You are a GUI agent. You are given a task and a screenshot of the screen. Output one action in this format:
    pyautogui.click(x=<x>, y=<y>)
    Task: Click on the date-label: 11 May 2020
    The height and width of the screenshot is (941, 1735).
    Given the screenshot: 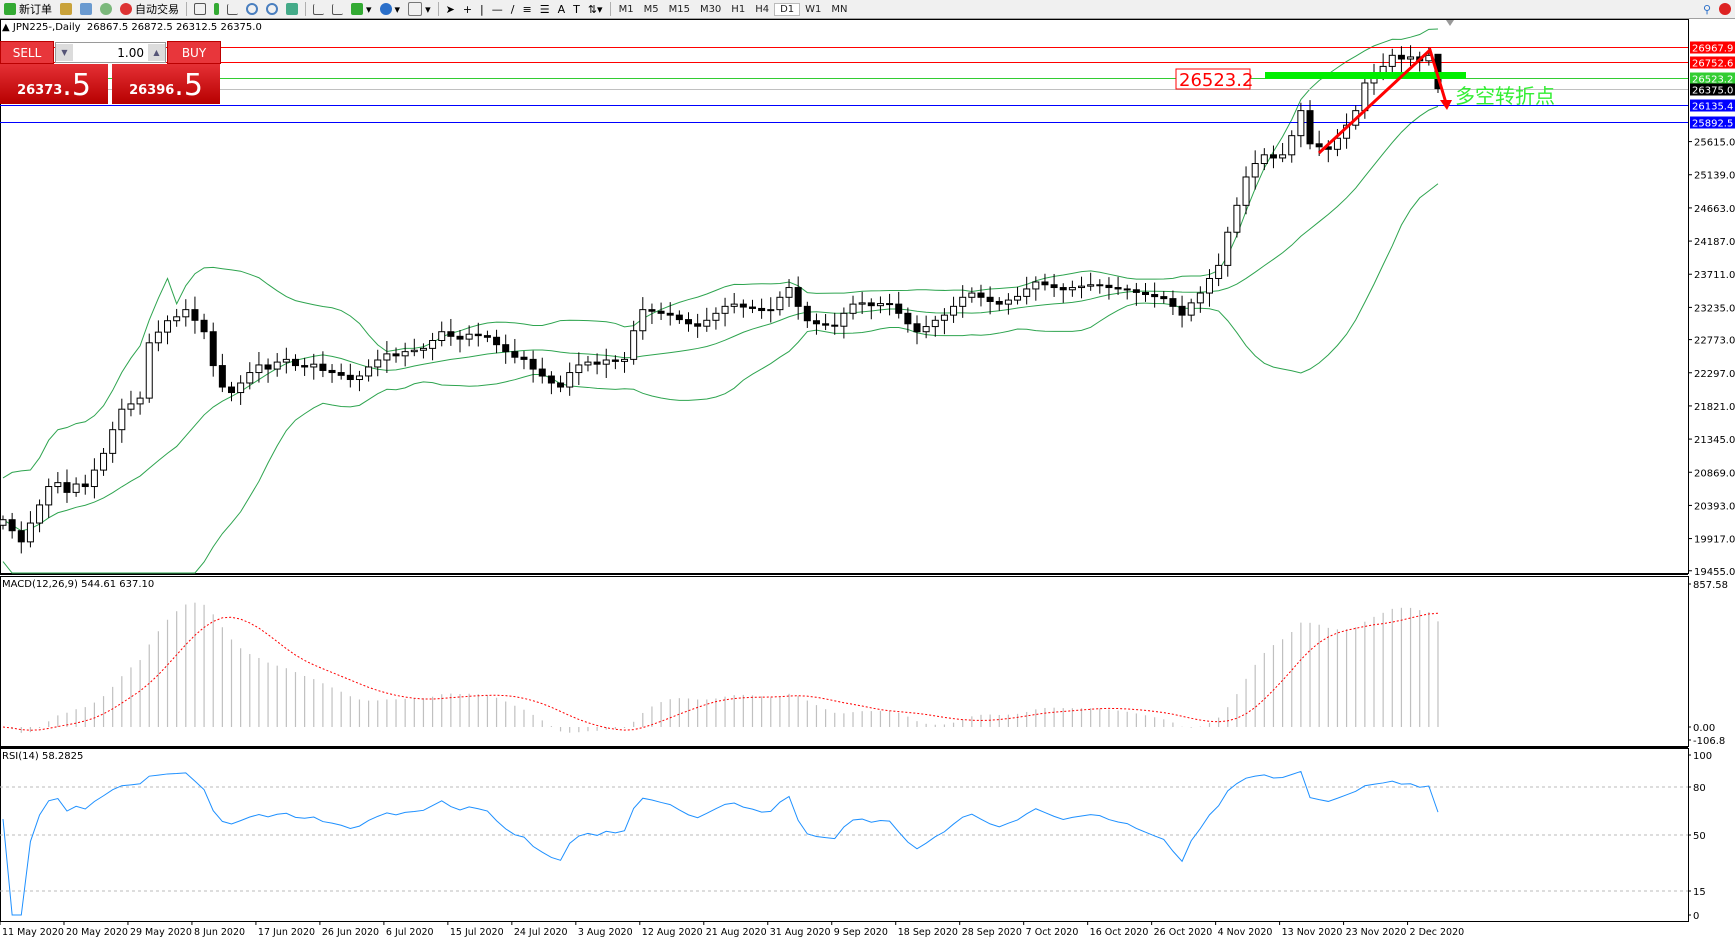 What is the action you would take?
    pyautogui.click(x=33, y=932)
    